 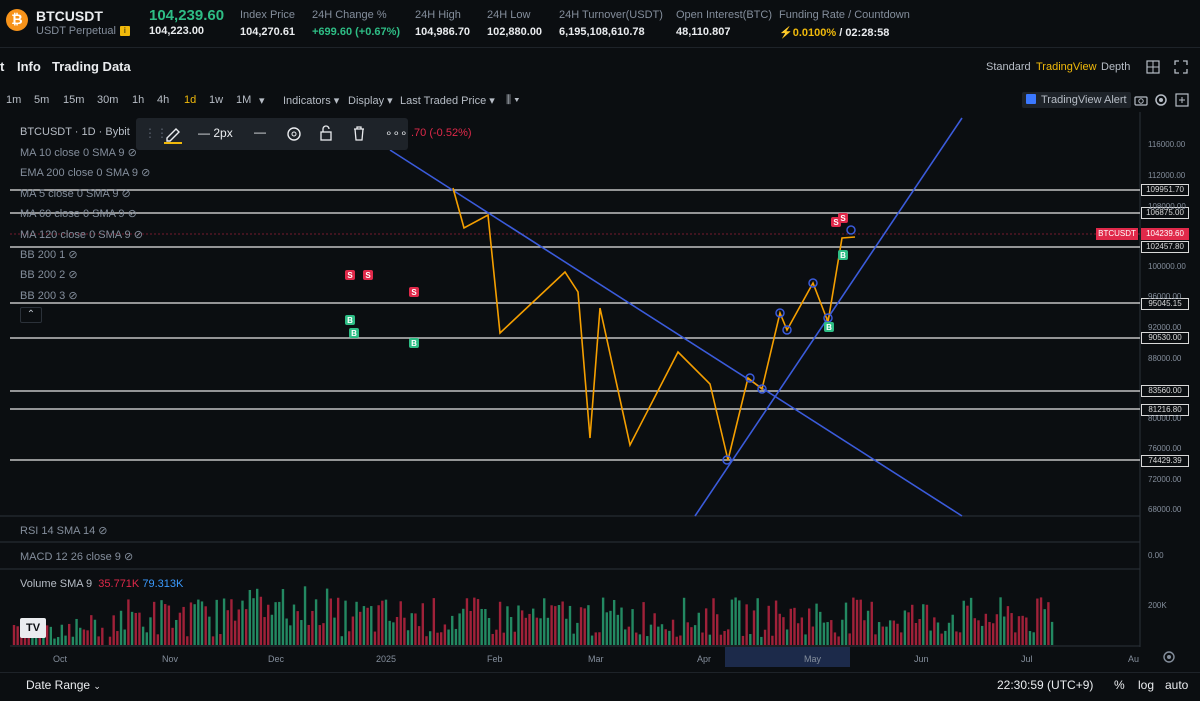 What do you see at coordinates (359, 133) in the screenshot?
I see `trash-icon` at bounding box center [359, 133].